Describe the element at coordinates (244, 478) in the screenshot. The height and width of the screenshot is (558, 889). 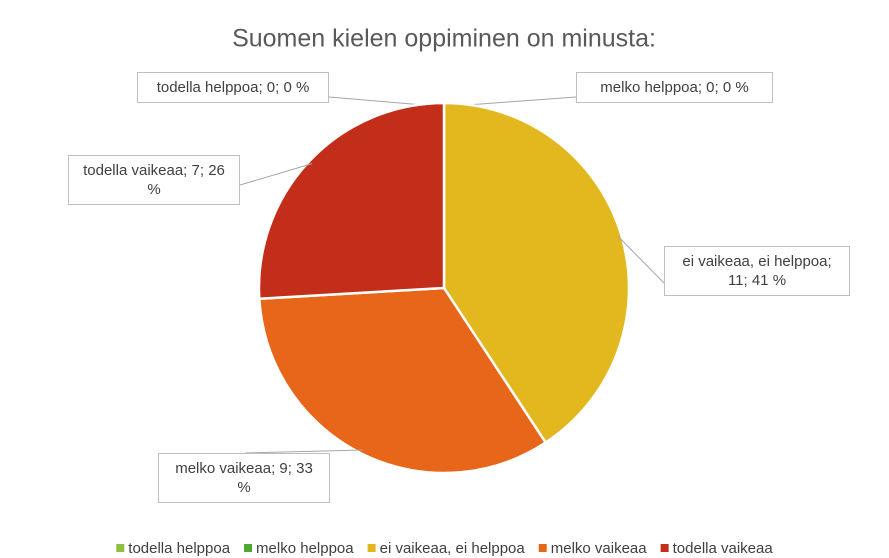
I see `data-label: melko vaikeaa; 9; 33 %` at that location.